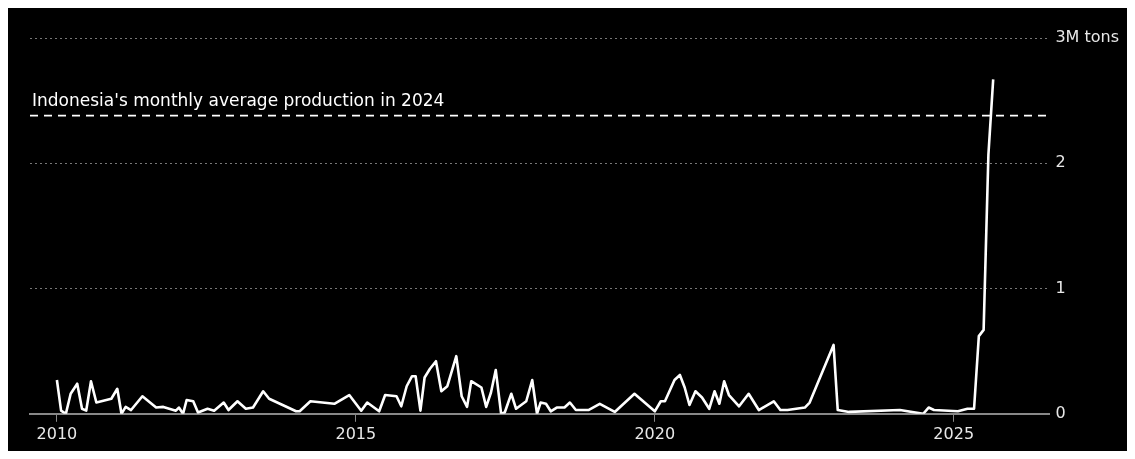 This screenshot has height=459, width=1135. What do you see at coordinates (1060, 412) in the screenshot?
I see `y-tick-label: 0` at bounding box center [1060, 412].